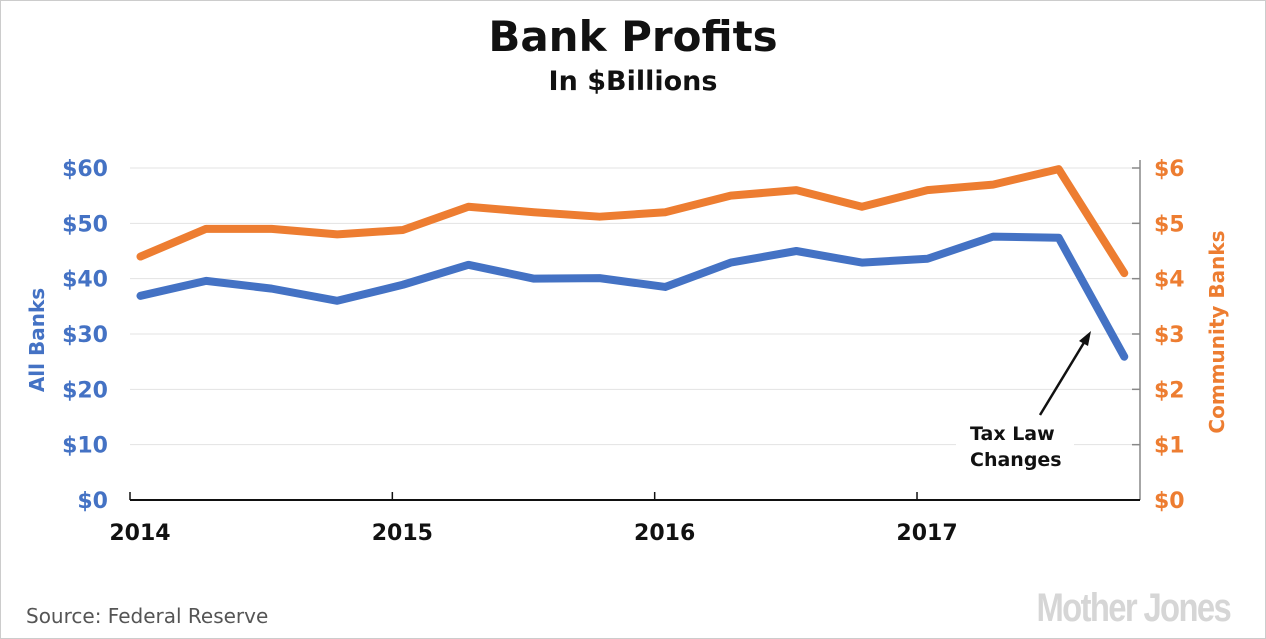 The image size is (1266, 639). I want to click on x-tick-label: 2015, so click(402, 533).